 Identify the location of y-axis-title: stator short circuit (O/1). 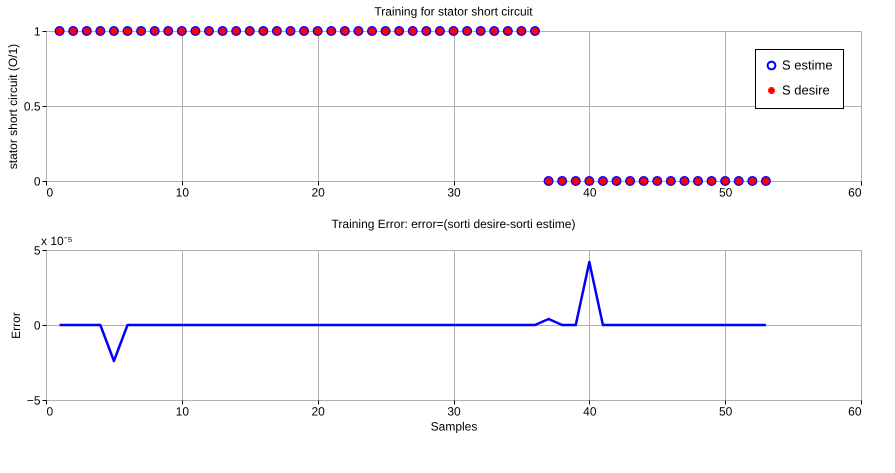
(13, 107).